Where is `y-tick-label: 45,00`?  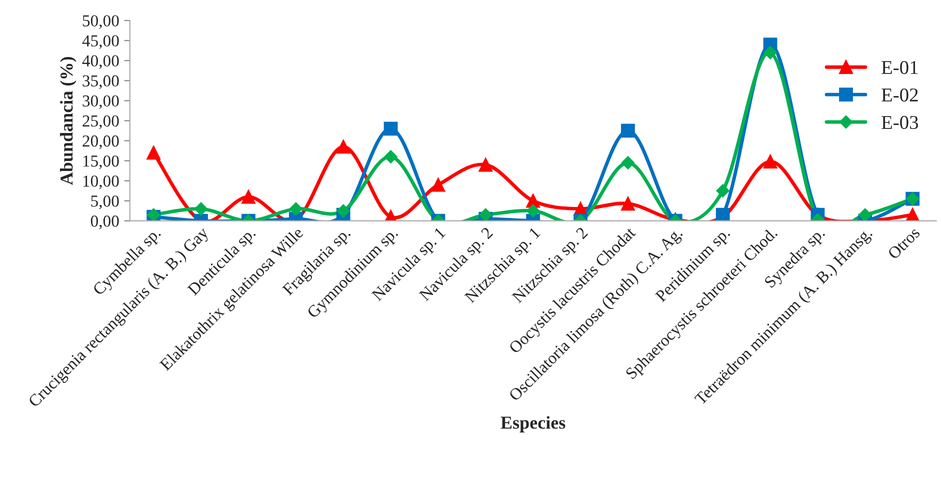 y-tick-label: 45,00 is located at coordinates (100, 42).